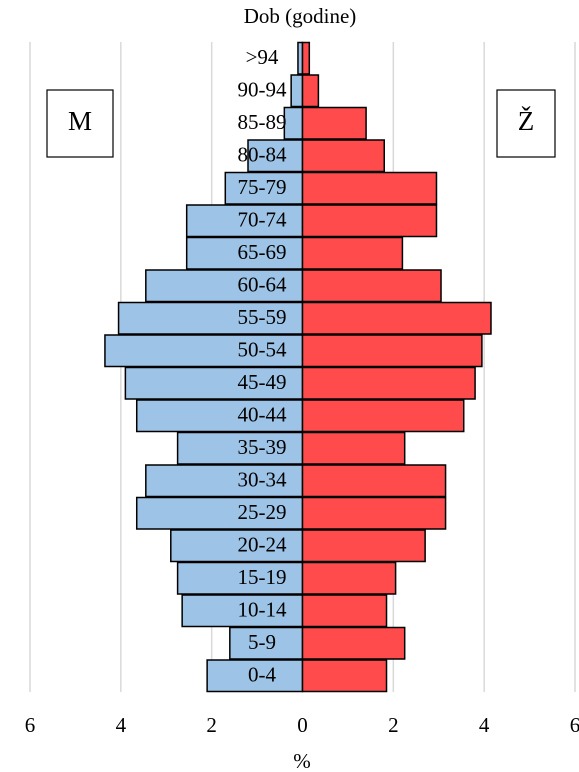 Image resolution: width=579 pixels, height=772 pixels. I want to click on x-axis-label: %, so click(302, 760).